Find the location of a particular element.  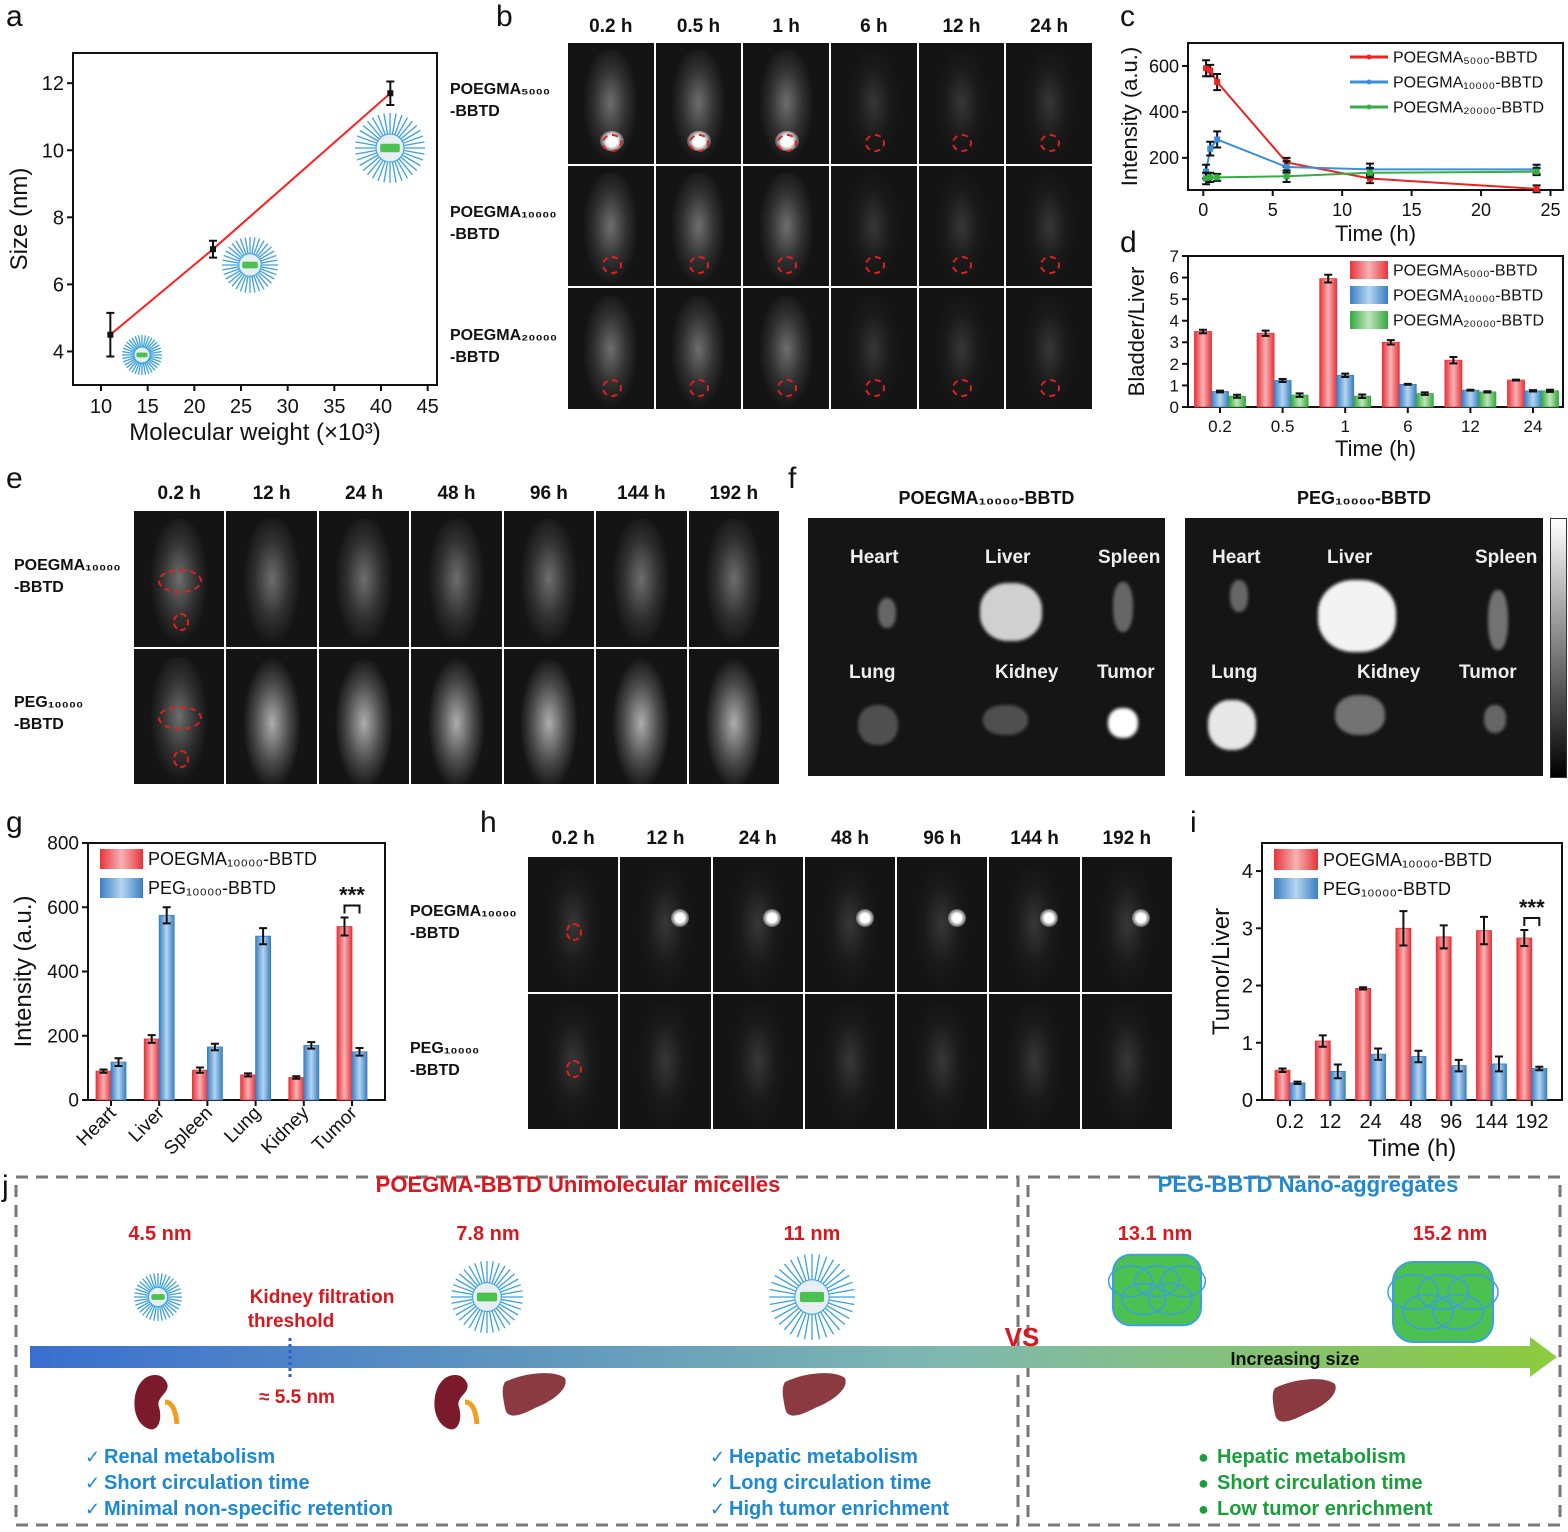

panel_b-row-label: POEGMA₅₀₀₀ -BBTD is located at coordinates (500, 101).